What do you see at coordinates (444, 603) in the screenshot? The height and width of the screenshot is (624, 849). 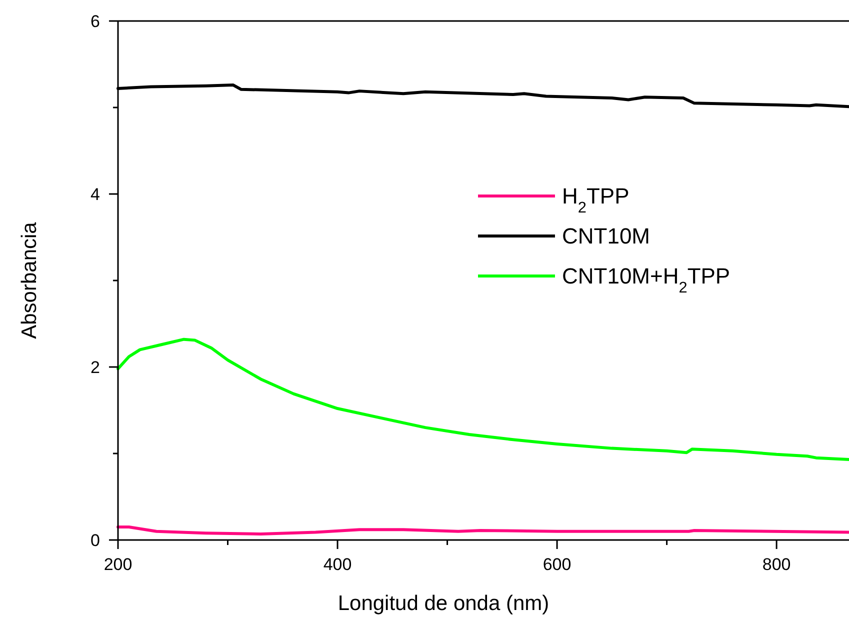 I see `x-axis-title: Longitud de onda (nm)` at bounding box center [444, 603].